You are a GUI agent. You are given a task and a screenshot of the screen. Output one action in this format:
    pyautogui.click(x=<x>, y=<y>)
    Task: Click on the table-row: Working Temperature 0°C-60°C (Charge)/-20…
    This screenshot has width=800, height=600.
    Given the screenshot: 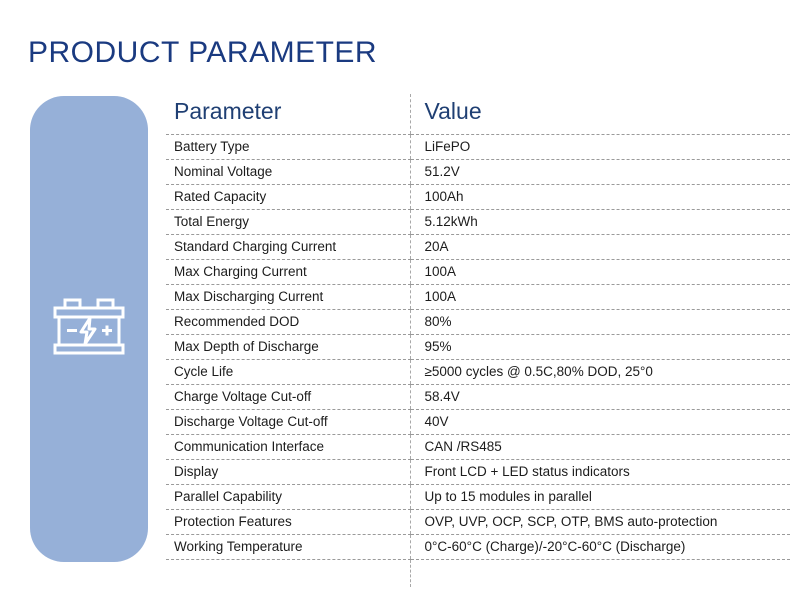 What is the action you would take?
    pyautogui.click(x=478, y=547)
    